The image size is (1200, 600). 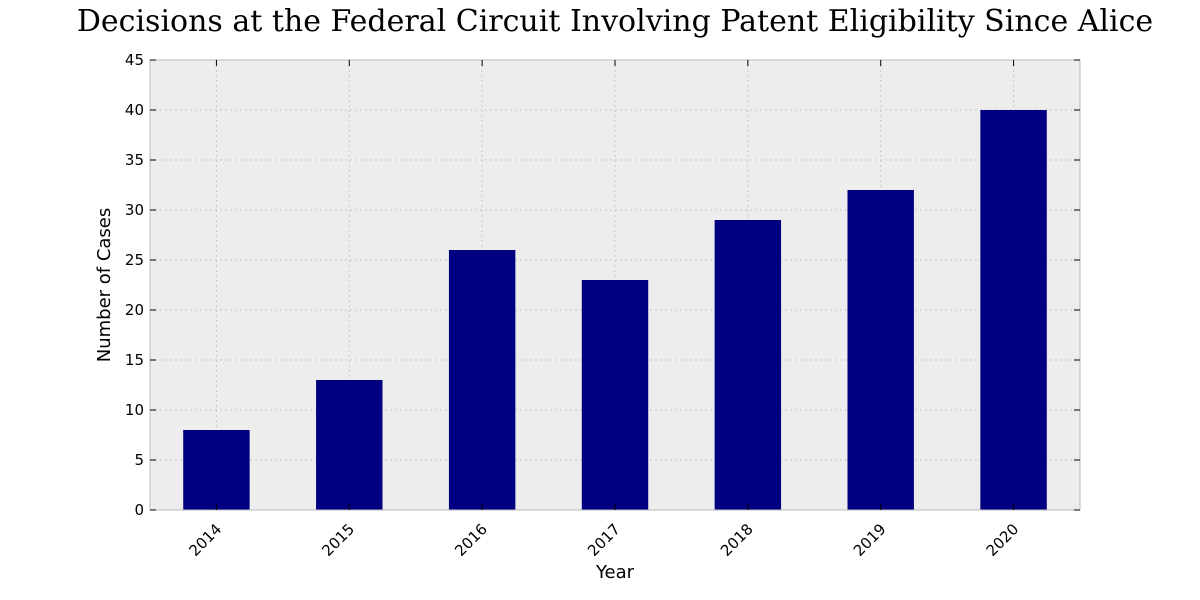 What do you see at coordinates (104, 285) in the screenshot?
I see `y-axis-label: Number of Cases` at bounding box center [104, 285].